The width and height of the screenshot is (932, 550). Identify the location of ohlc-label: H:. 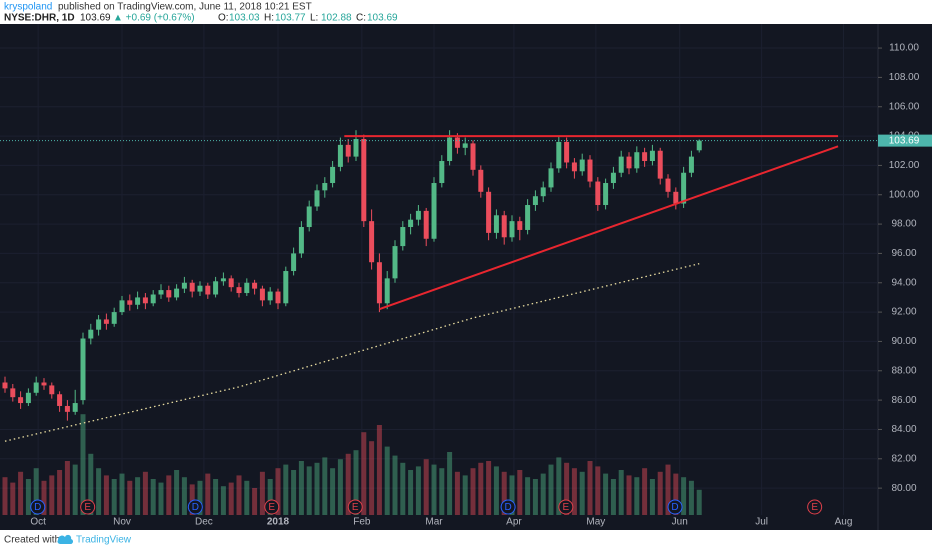
(269, 18).